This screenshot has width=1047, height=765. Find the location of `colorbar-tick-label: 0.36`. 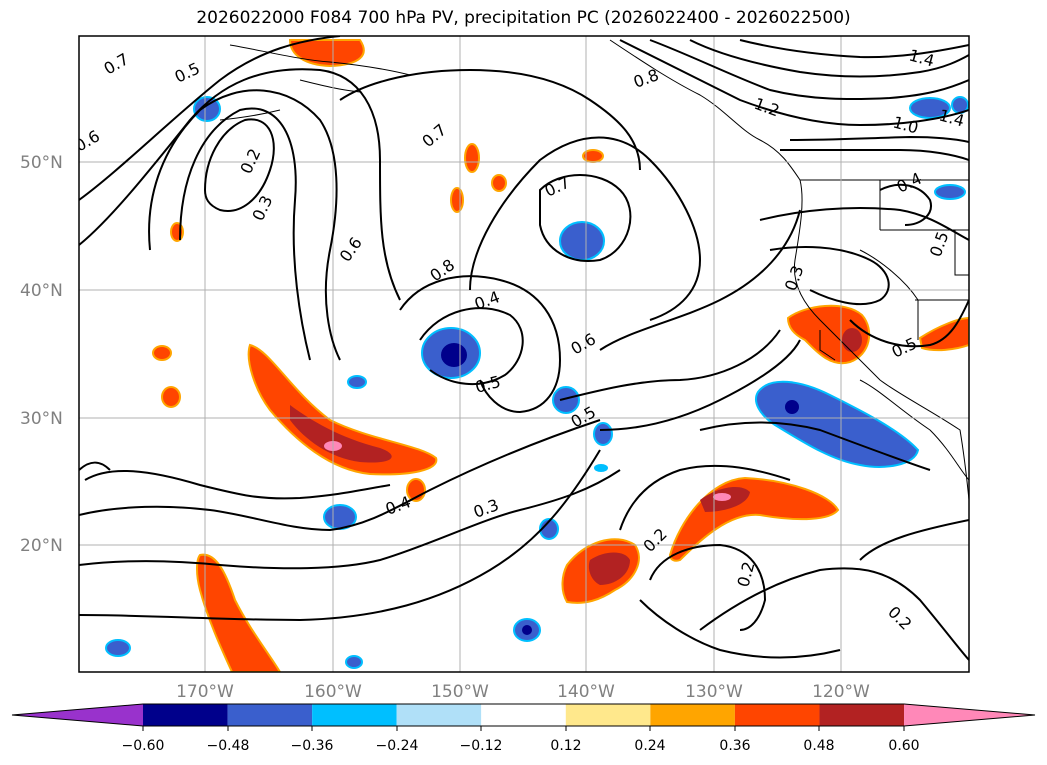

colorbar-tick-label: 0.36 is located at coordinates (734, 746).